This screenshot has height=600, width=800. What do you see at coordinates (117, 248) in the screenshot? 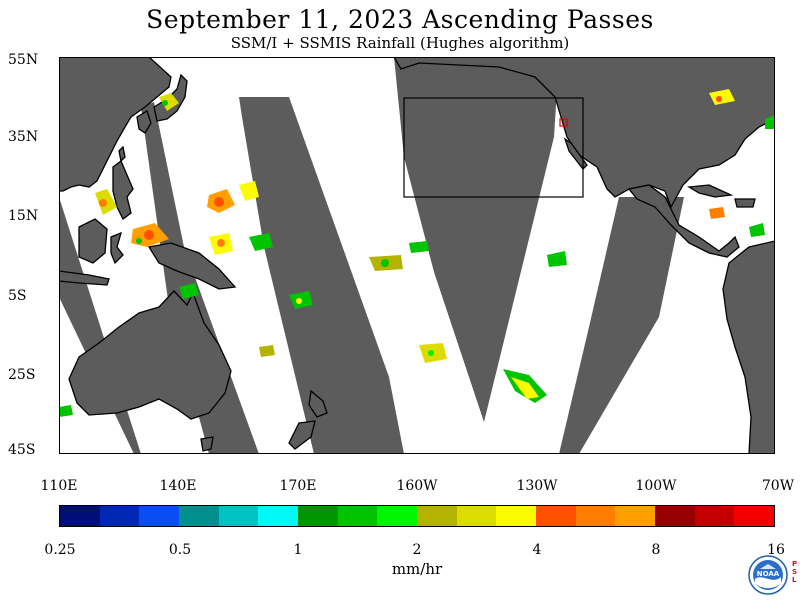
I see `sulawesi-island` at bounding box center [117, 248].